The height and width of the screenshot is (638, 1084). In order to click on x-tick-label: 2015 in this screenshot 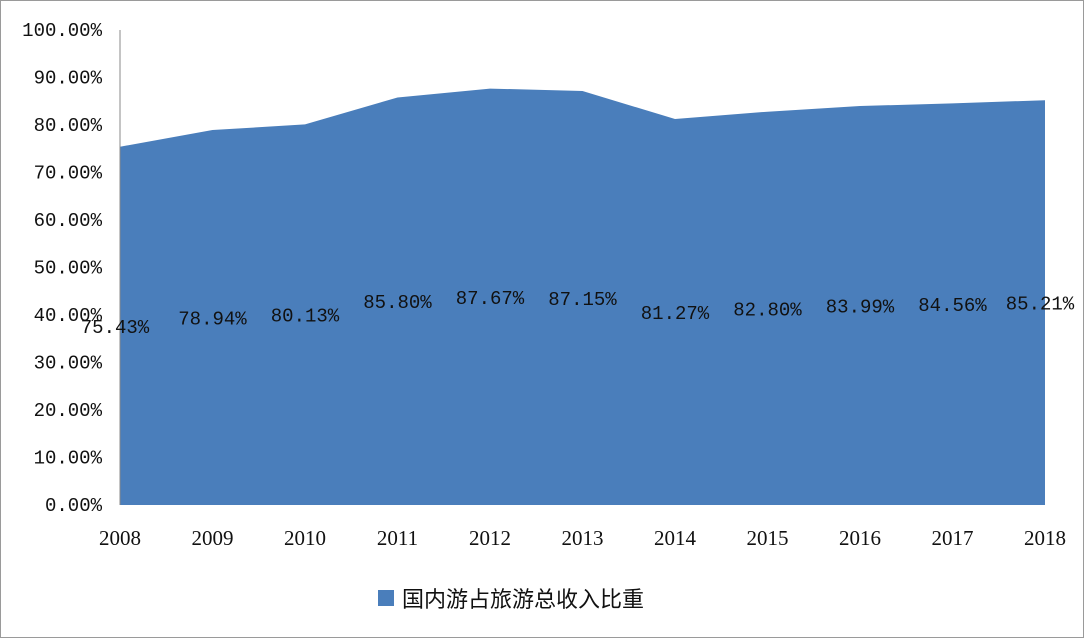, I will do `click(768, 538)`.